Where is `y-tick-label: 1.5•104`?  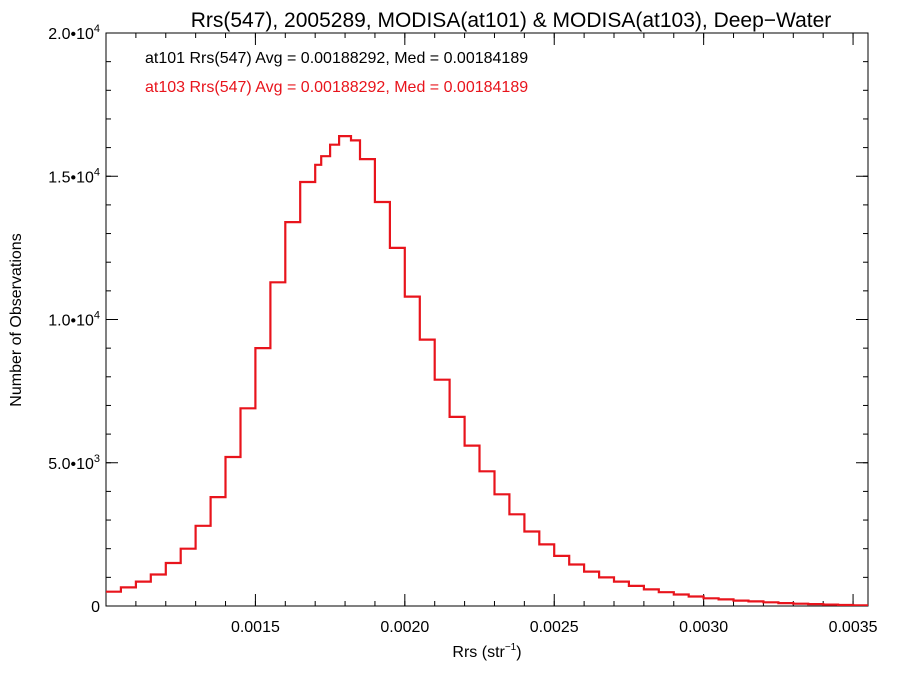
y-tick-label: 1.5•104 is located at coordinates (74, 176).